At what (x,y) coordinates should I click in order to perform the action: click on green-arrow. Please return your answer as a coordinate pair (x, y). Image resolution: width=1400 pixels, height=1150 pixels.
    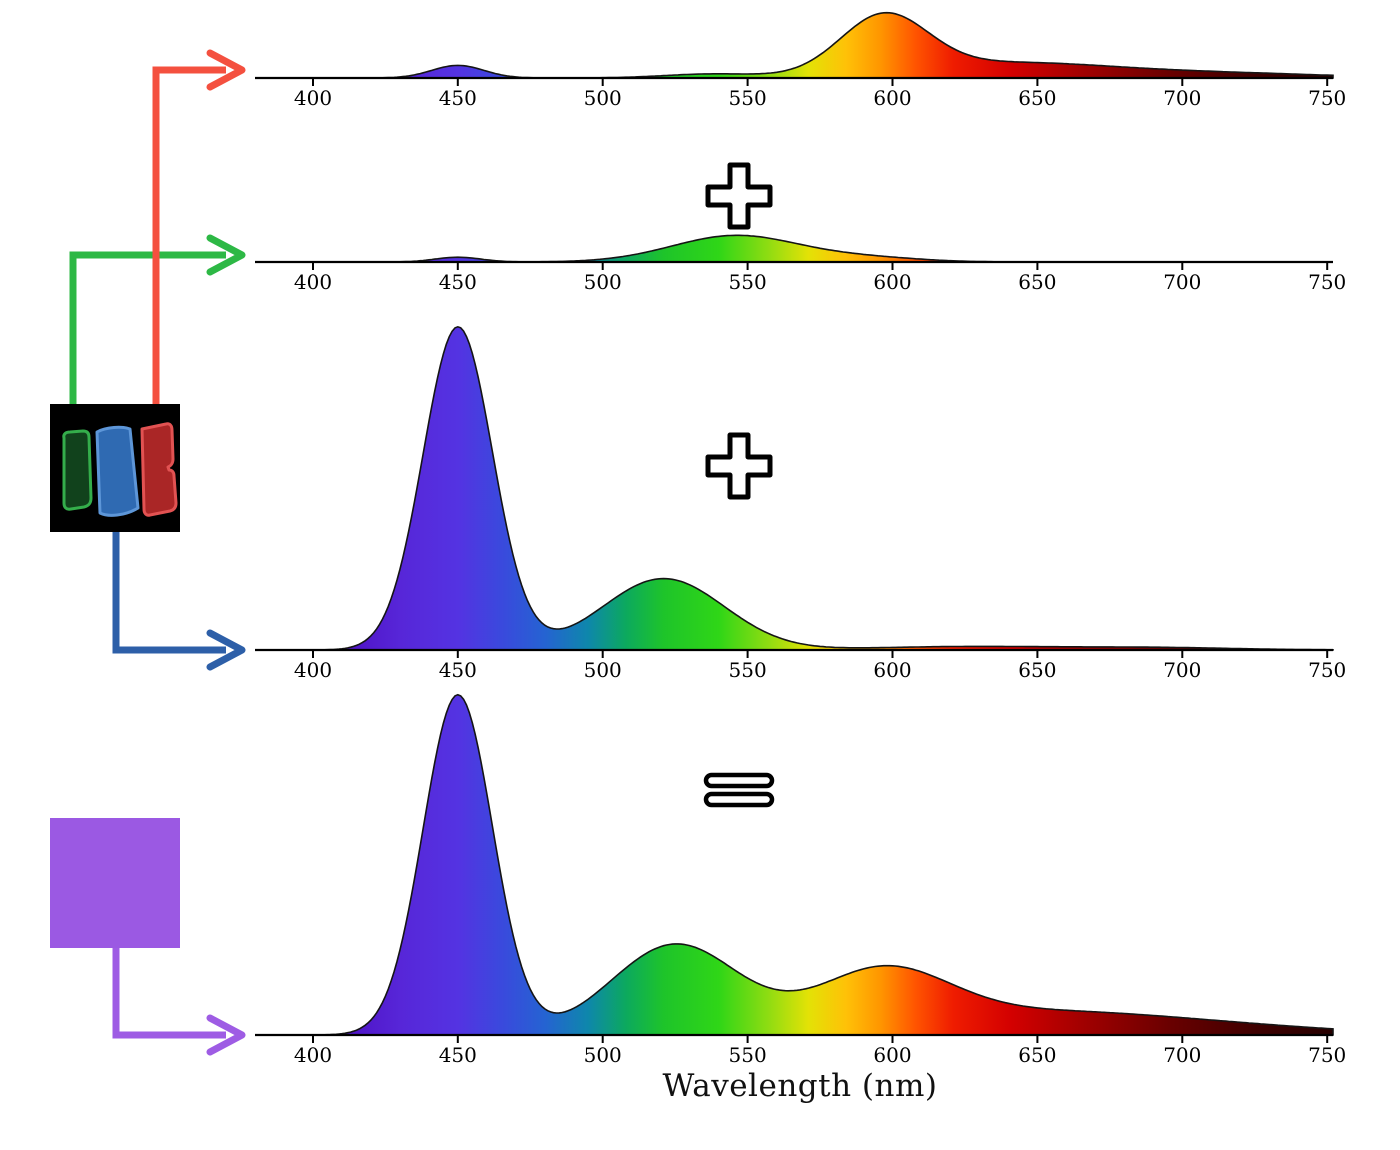
    Looking at the image, I should click on (157, 319).